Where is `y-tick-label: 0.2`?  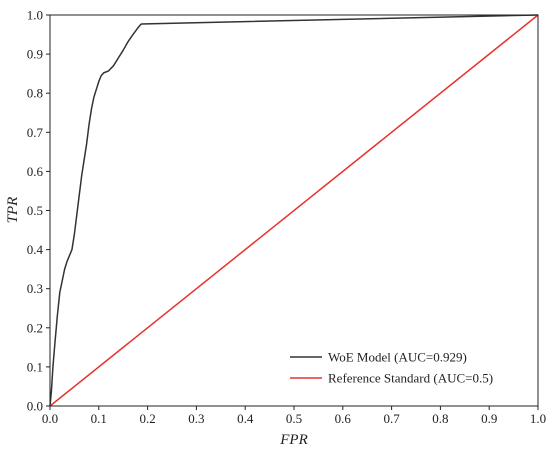
y-tick-label: 0.2 is located at coordinates (35, 327).